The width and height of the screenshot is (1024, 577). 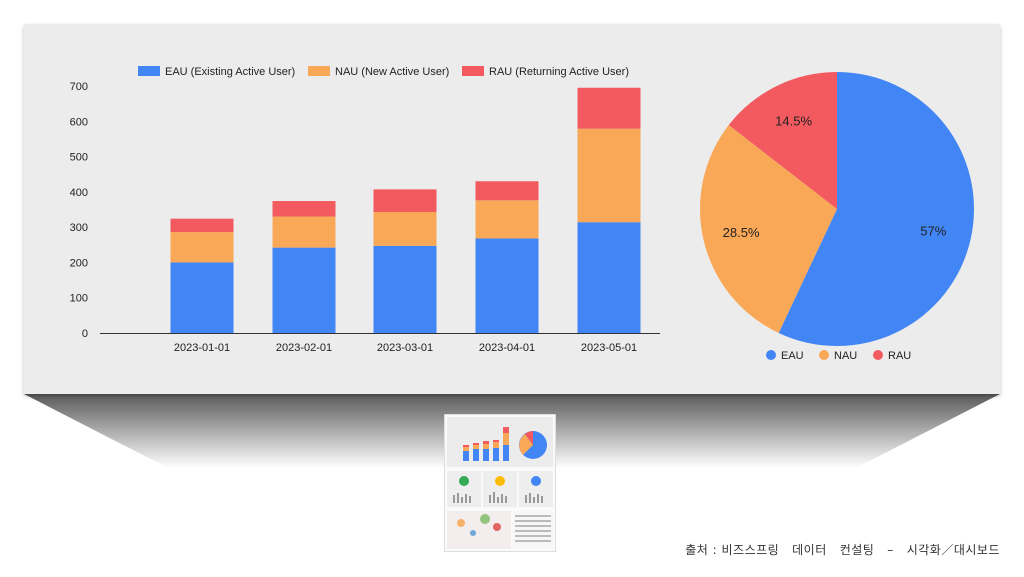 I want to click on pie-slice-label: 14.5%, so click(x=793, y=120).